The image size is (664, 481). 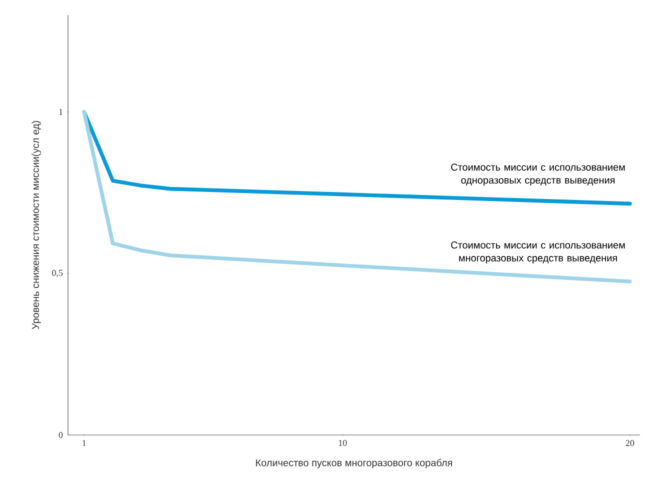 I want to click on x-tick-label: 1, so click(x=84, y=443).